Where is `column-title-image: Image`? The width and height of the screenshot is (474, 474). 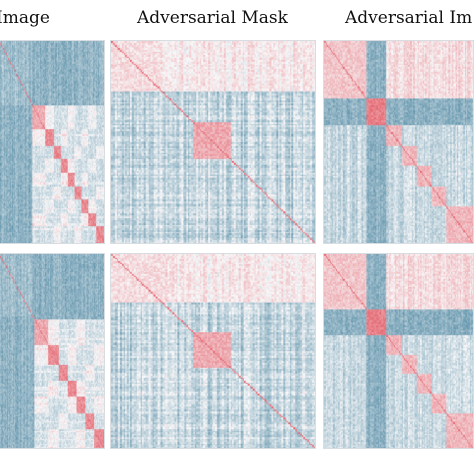 column-title-image: Image is located at coordinates (25, 18).